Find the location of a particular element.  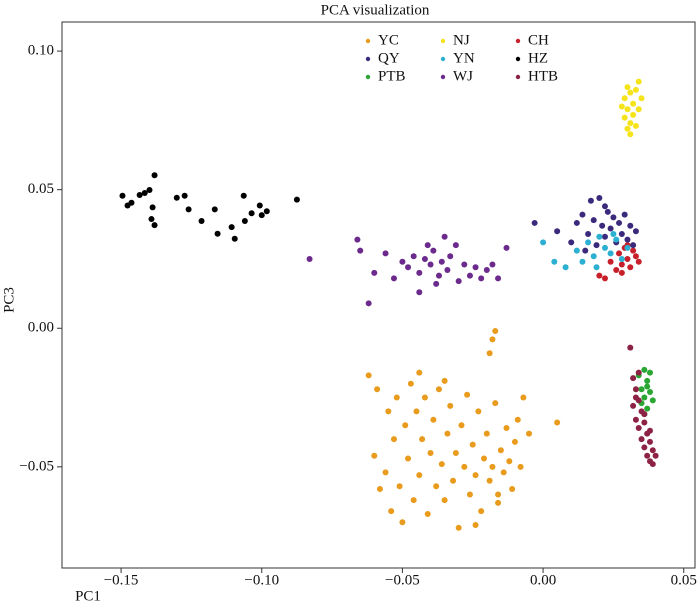

y-tick-label: −0.05 is located at coordinates (36, 466).